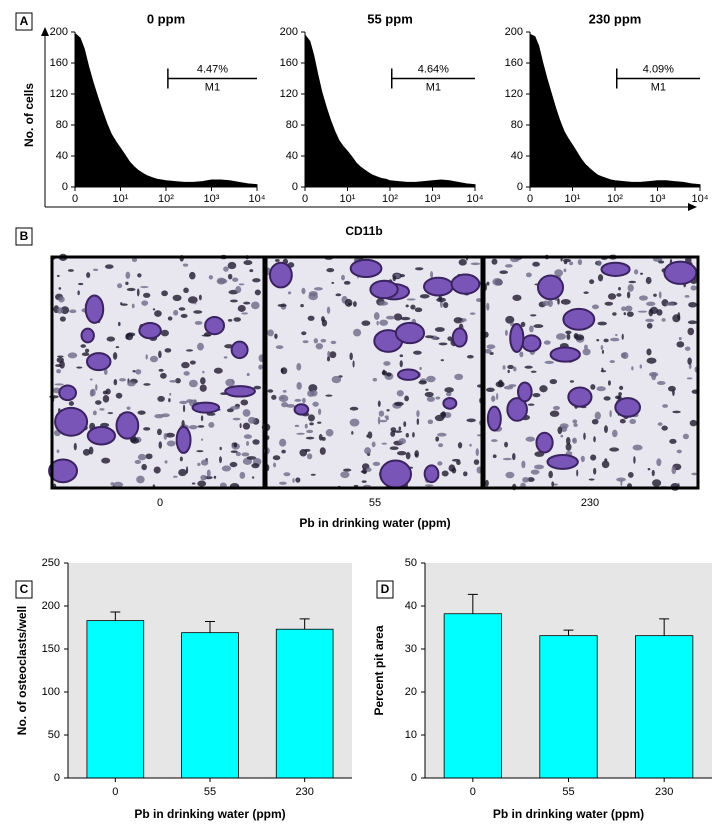  I want to click on y-tick-label: 80, so click(517, 125).